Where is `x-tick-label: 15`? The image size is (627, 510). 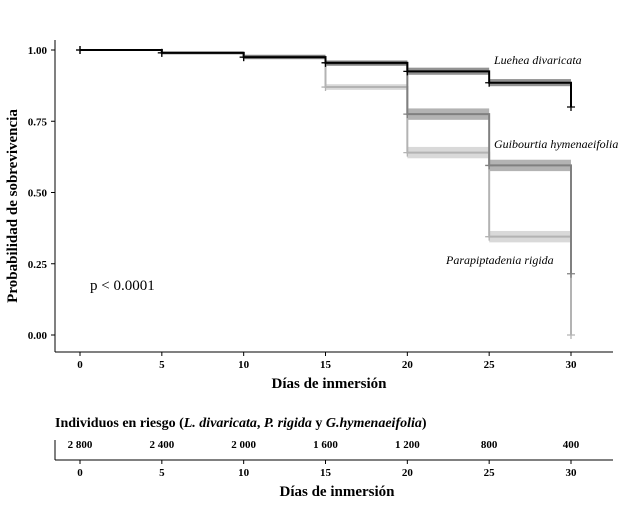 x-tick-label: 15 is located at coordinates (326, 365).